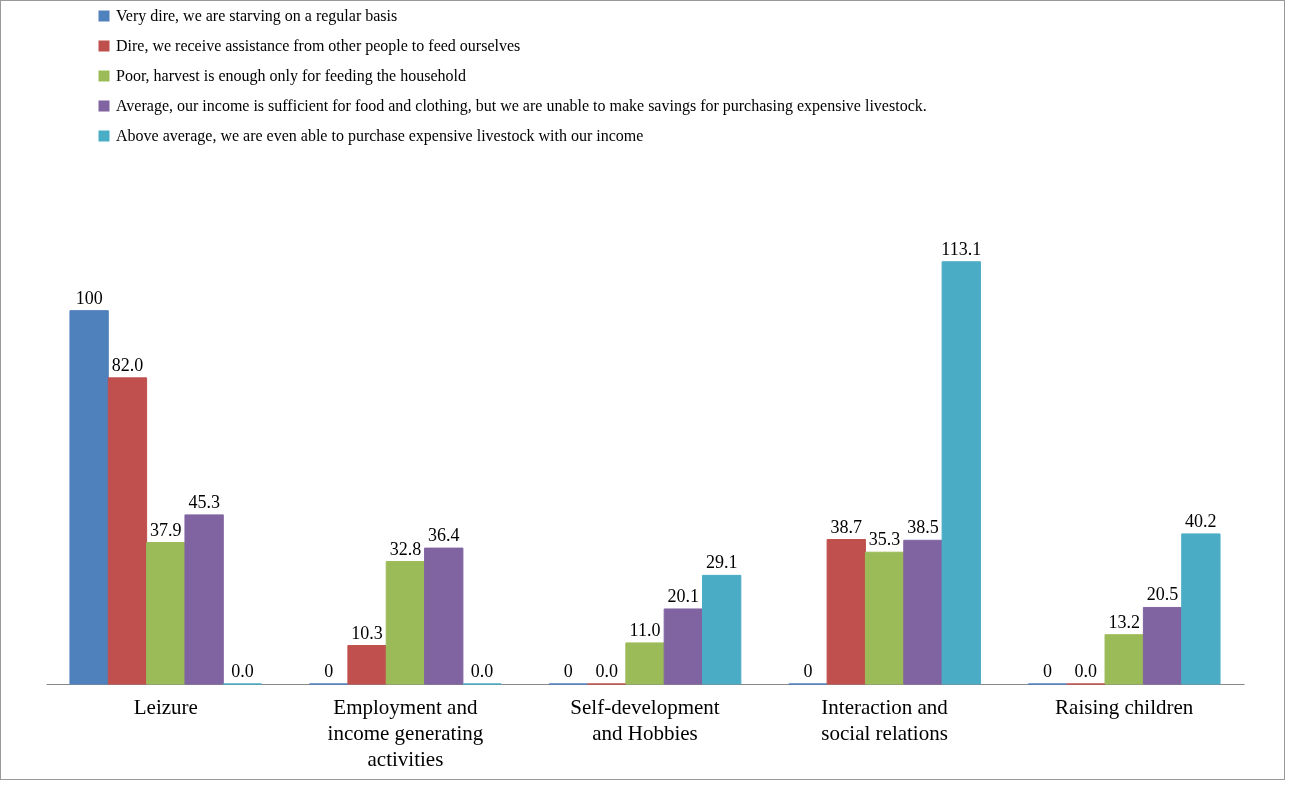  What do you see at coordinates (166, 529) in the screenshot?
I see `data-label: 37.9` at bounding box center [166, 529].